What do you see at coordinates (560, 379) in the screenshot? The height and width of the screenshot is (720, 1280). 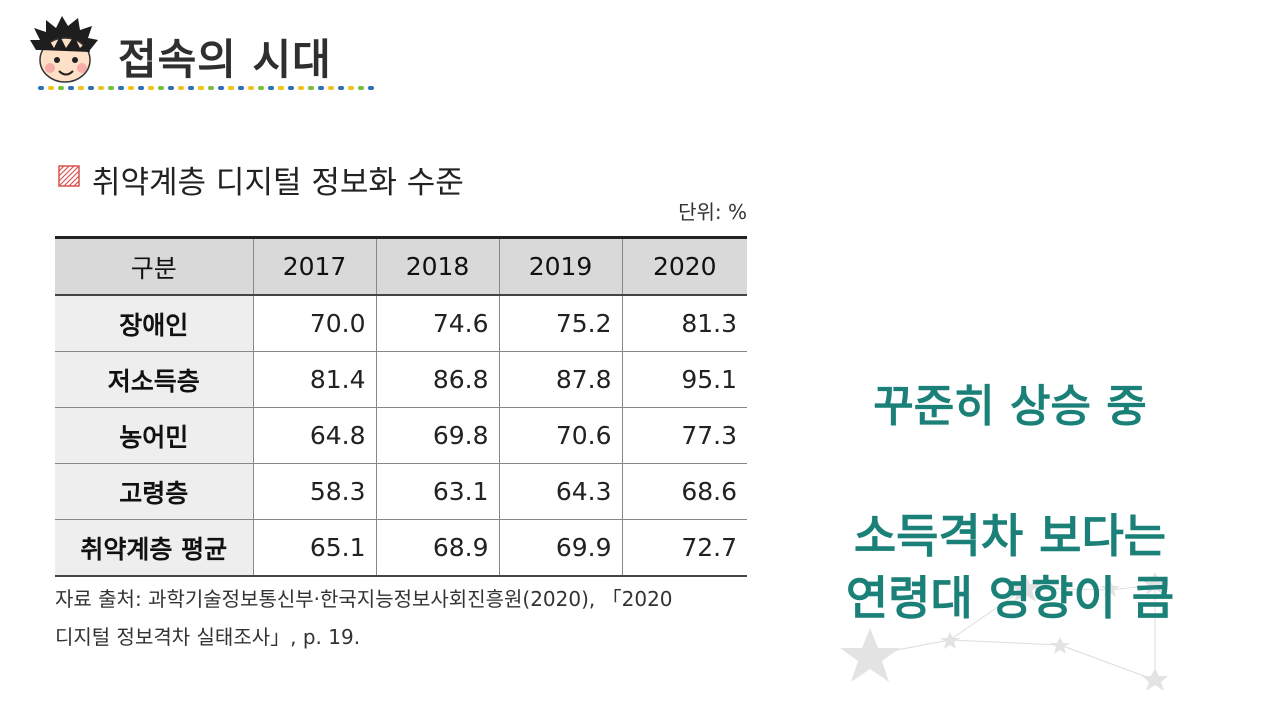 I see `table-cell: 87.8` at bounding box center [560, 379].